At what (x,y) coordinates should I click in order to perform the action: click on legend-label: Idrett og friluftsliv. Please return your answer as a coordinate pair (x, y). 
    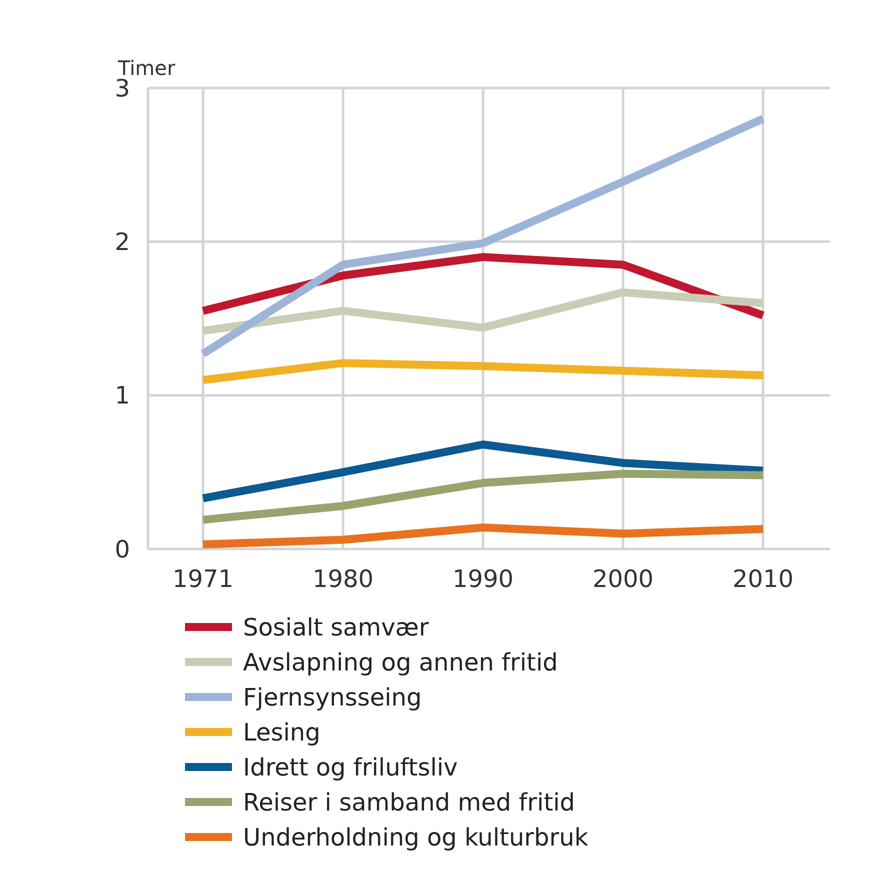
    Looking at the image, I should click on (350, 767).